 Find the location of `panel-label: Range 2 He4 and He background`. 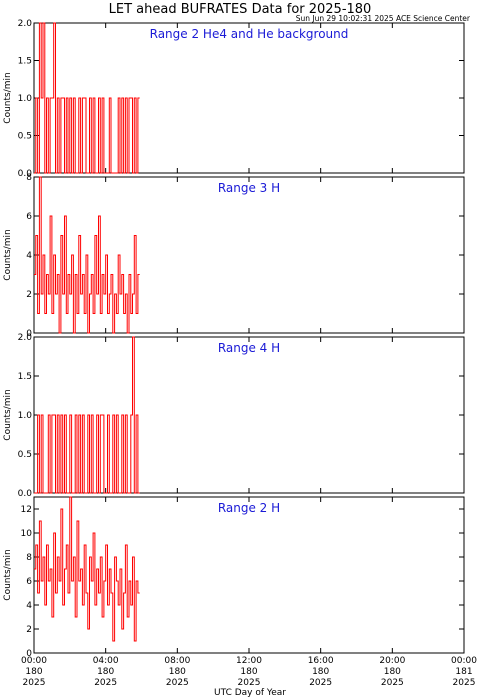

panel-label: Range 2 He4 and He background is located at coordinates (249, 34).